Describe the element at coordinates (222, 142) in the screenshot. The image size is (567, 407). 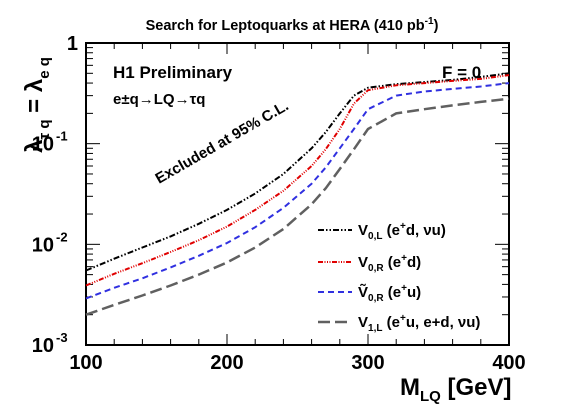
I see `annotation-excluded: Excluded at 95% C.L.` at that location.